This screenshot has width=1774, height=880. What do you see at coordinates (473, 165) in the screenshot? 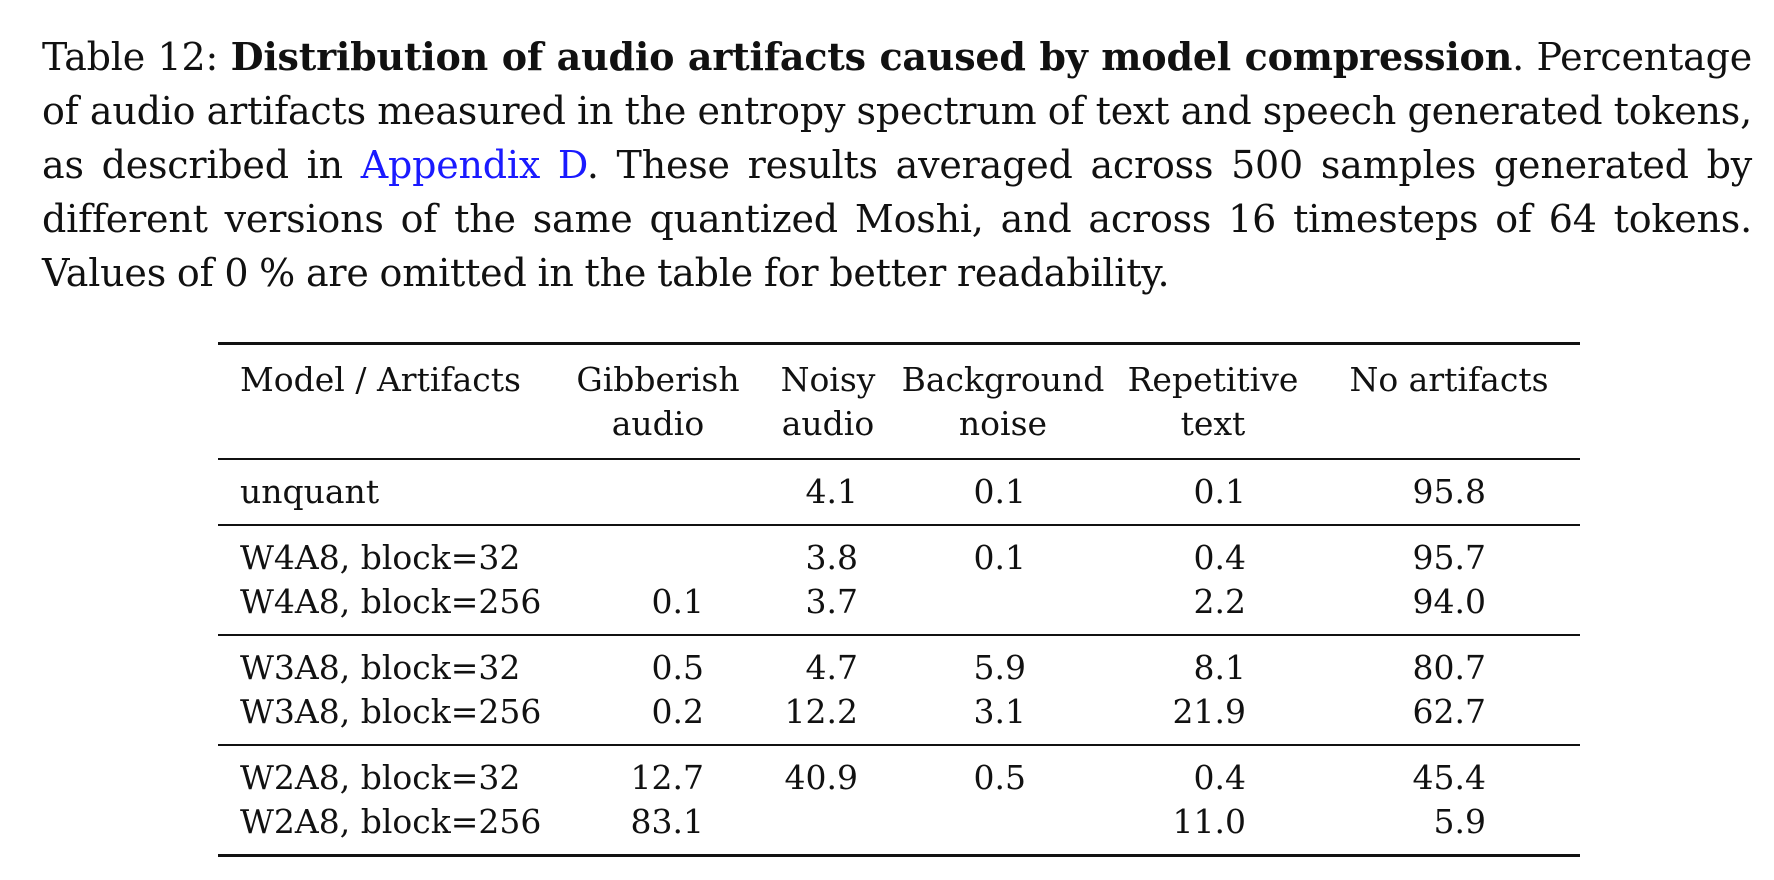
I see `appendix-link: Appendix D` at bounding box center [473, 165].